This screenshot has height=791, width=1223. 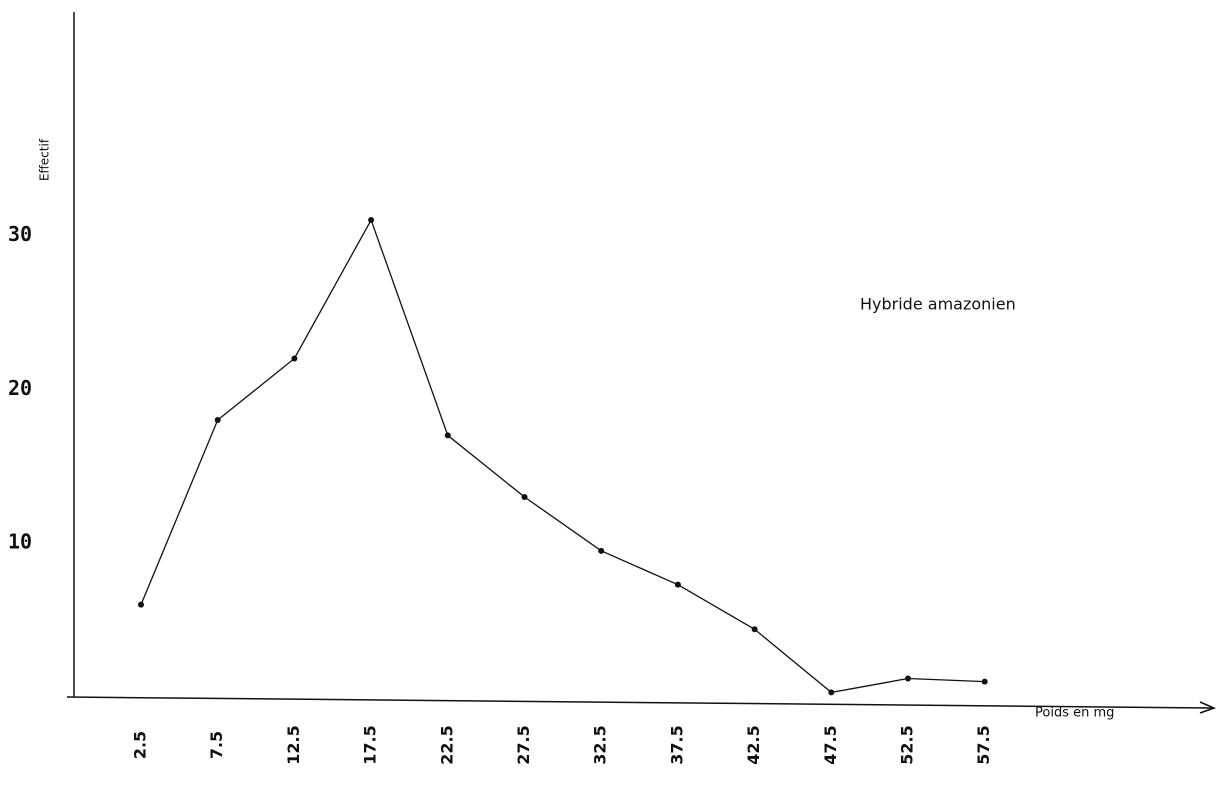 What do you see at coordinates (140, 745) in the screenshot?
I see `x-tick-label: 2.5` at bounding box center [140, 745].